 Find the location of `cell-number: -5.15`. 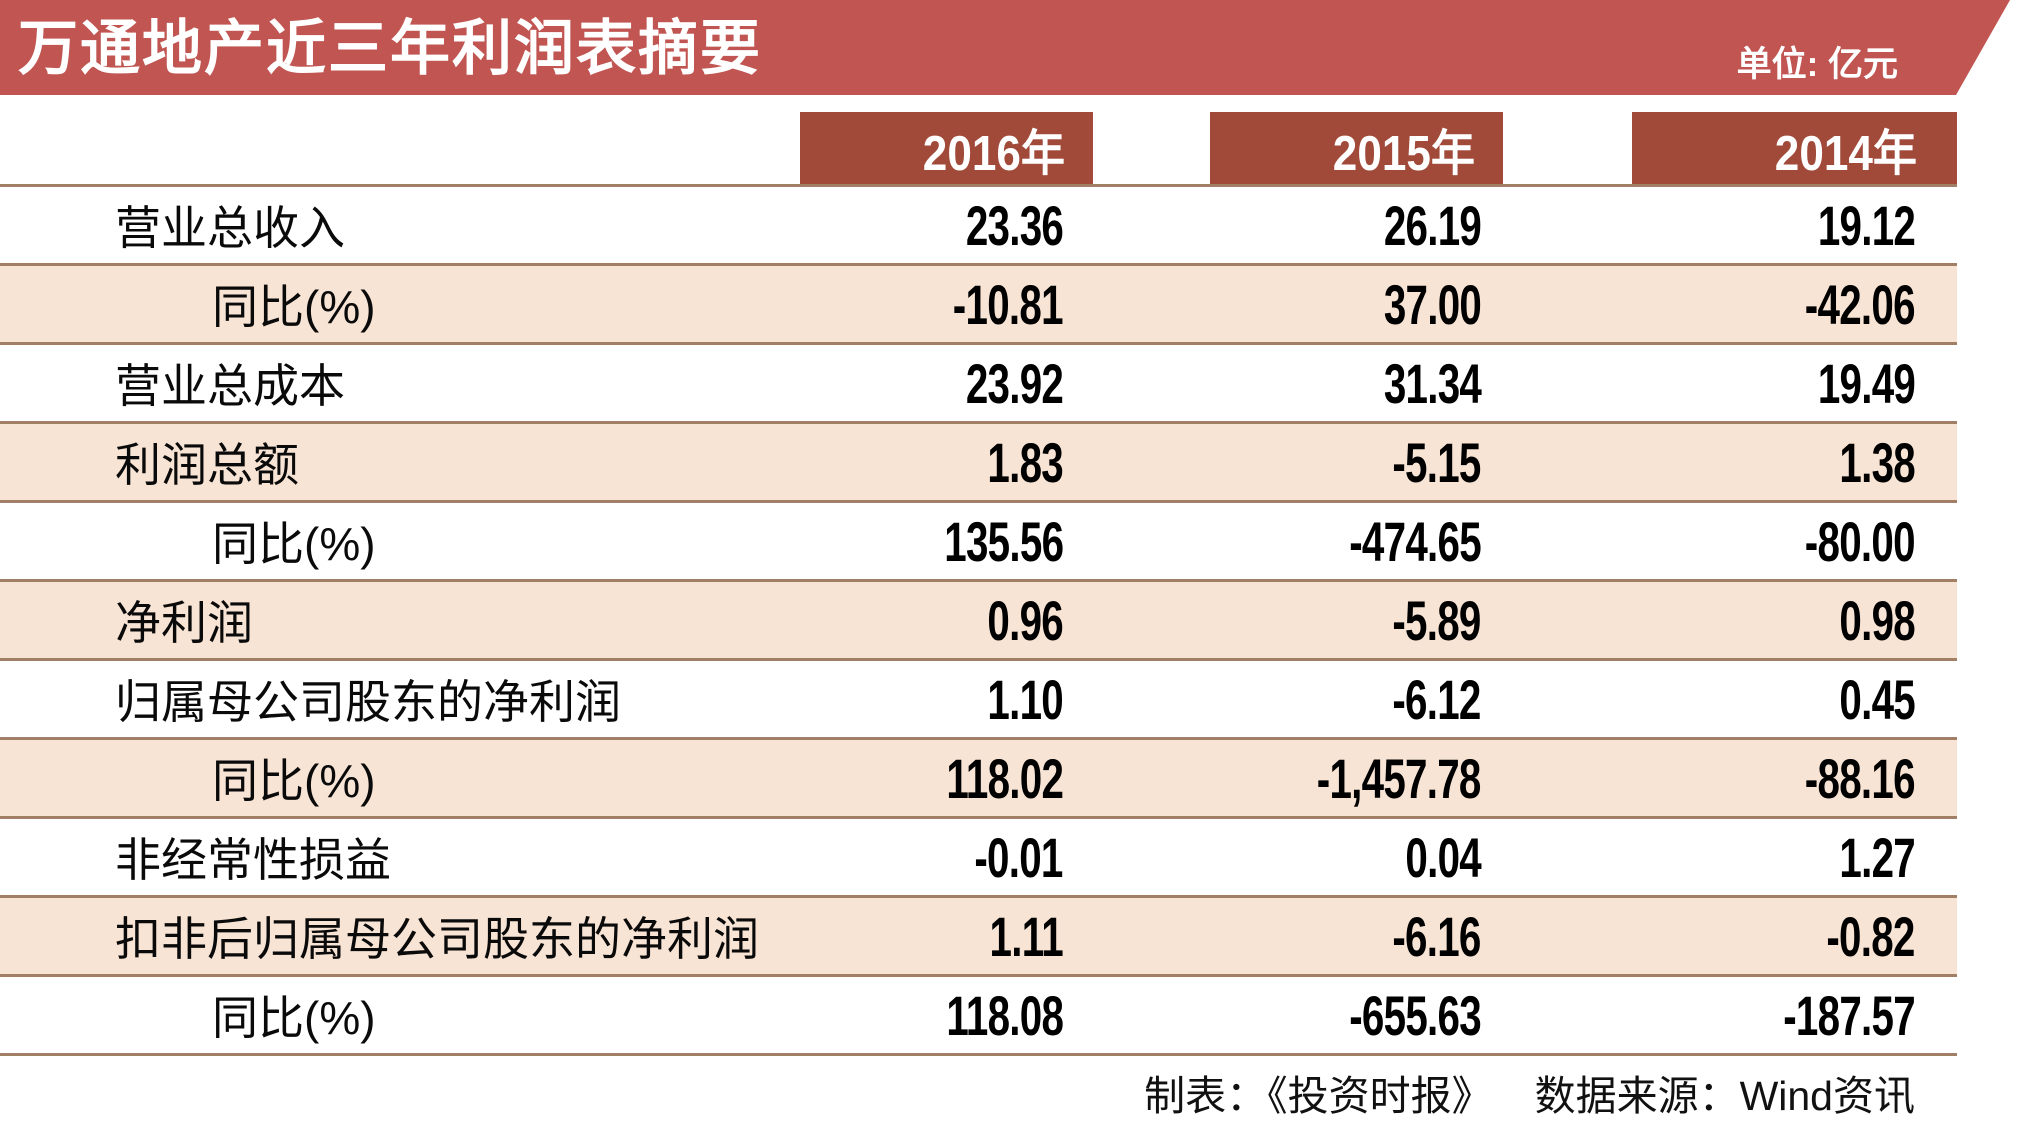

cell-number: -5.15 is located at coordinates (1437, 462).